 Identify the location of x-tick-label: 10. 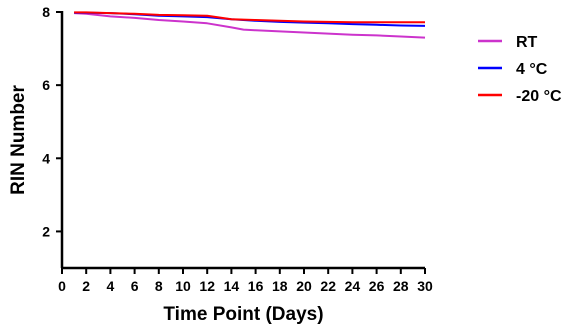
(183, 286).